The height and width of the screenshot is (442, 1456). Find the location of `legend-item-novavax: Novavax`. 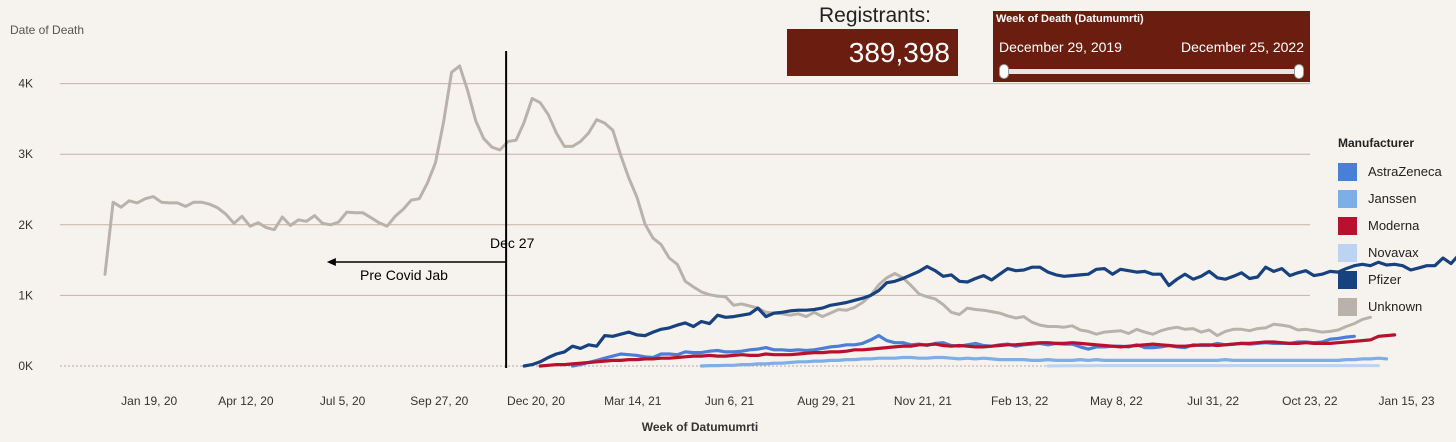

legend-item-novavax: Novavax is located at coordinates (1396, 252).